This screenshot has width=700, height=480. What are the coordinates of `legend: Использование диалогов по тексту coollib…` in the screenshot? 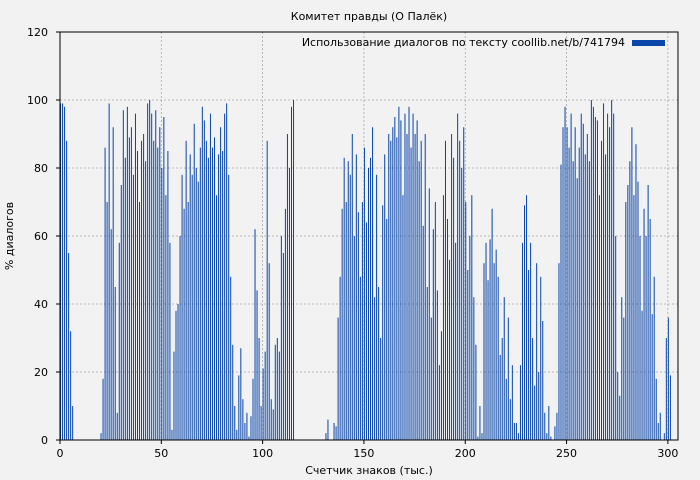 It's located at (483, 42).